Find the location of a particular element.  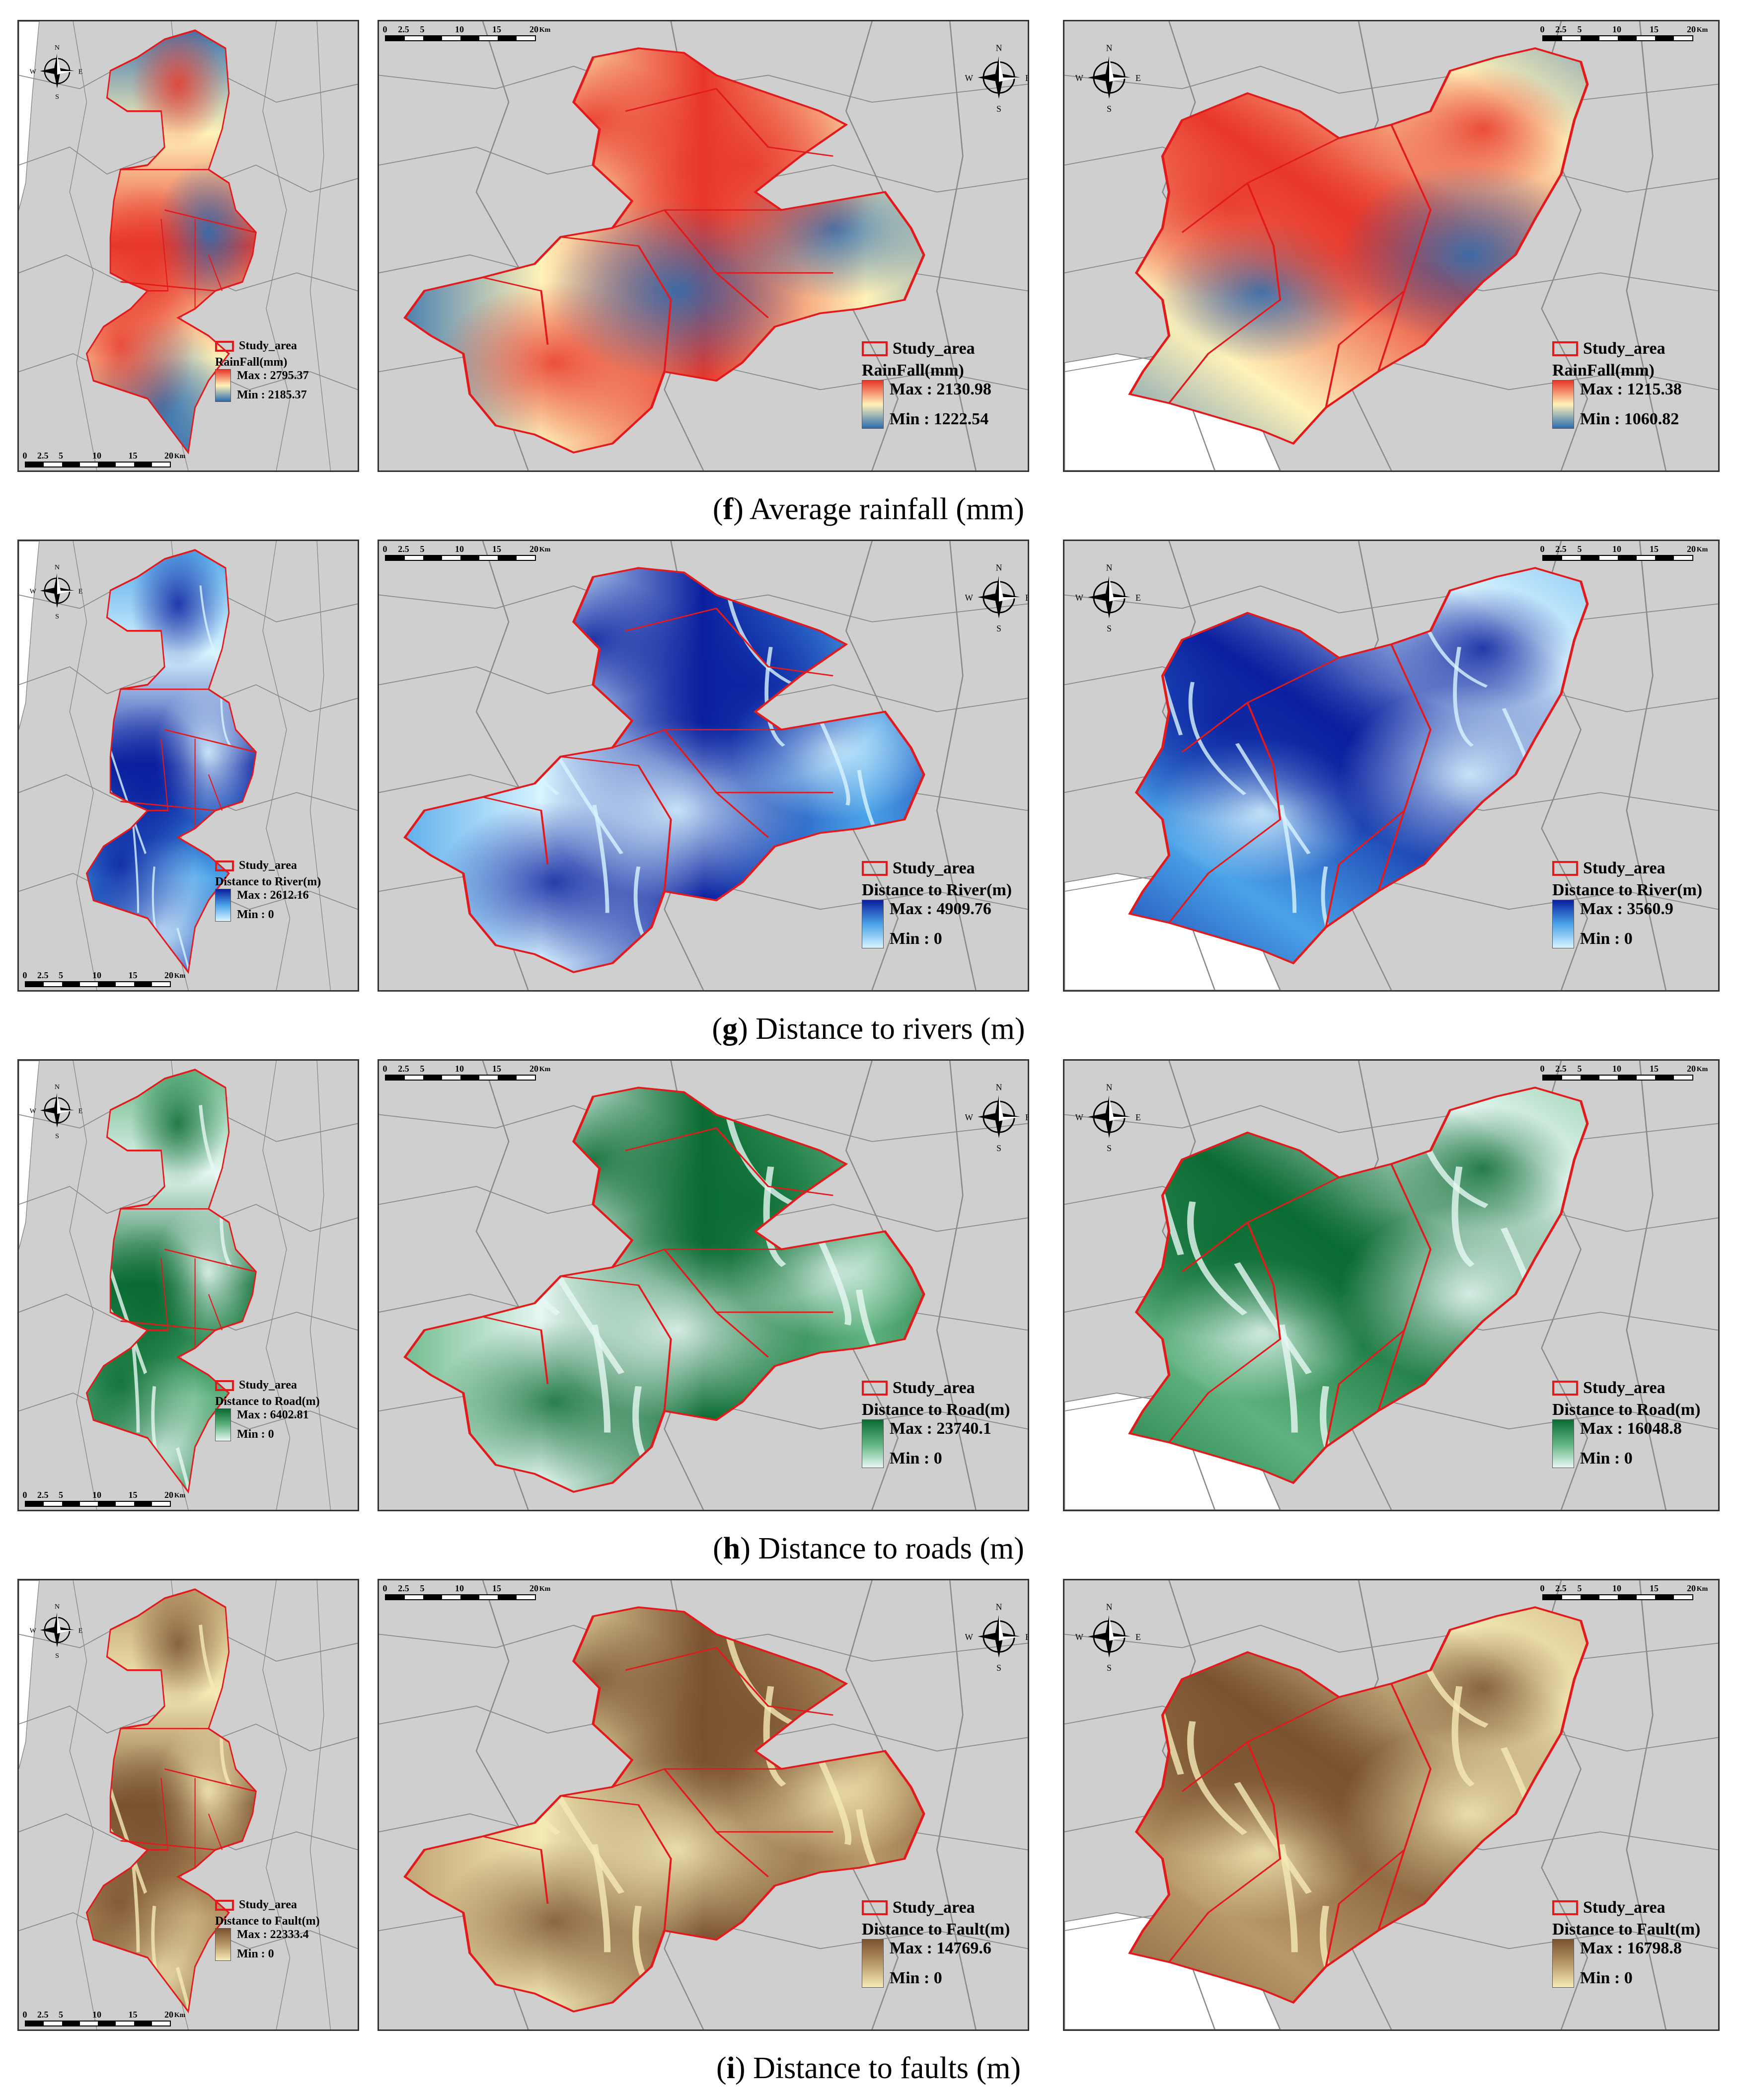

legend-max-label: Max : 14769.6 is located at coordinates (940, 1948).